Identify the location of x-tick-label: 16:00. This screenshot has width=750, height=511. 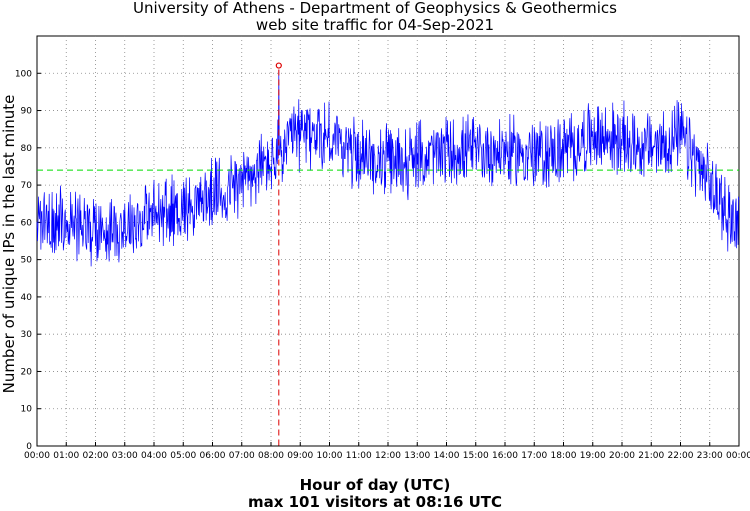
(505, 456).